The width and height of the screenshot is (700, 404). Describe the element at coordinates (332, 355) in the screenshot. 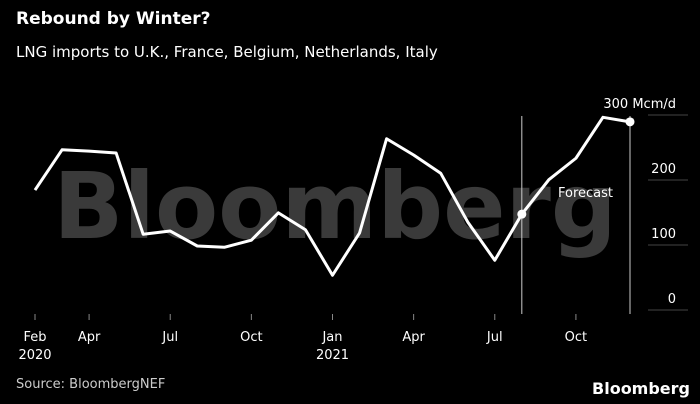

I see `x-year-label: 2021` at that location.